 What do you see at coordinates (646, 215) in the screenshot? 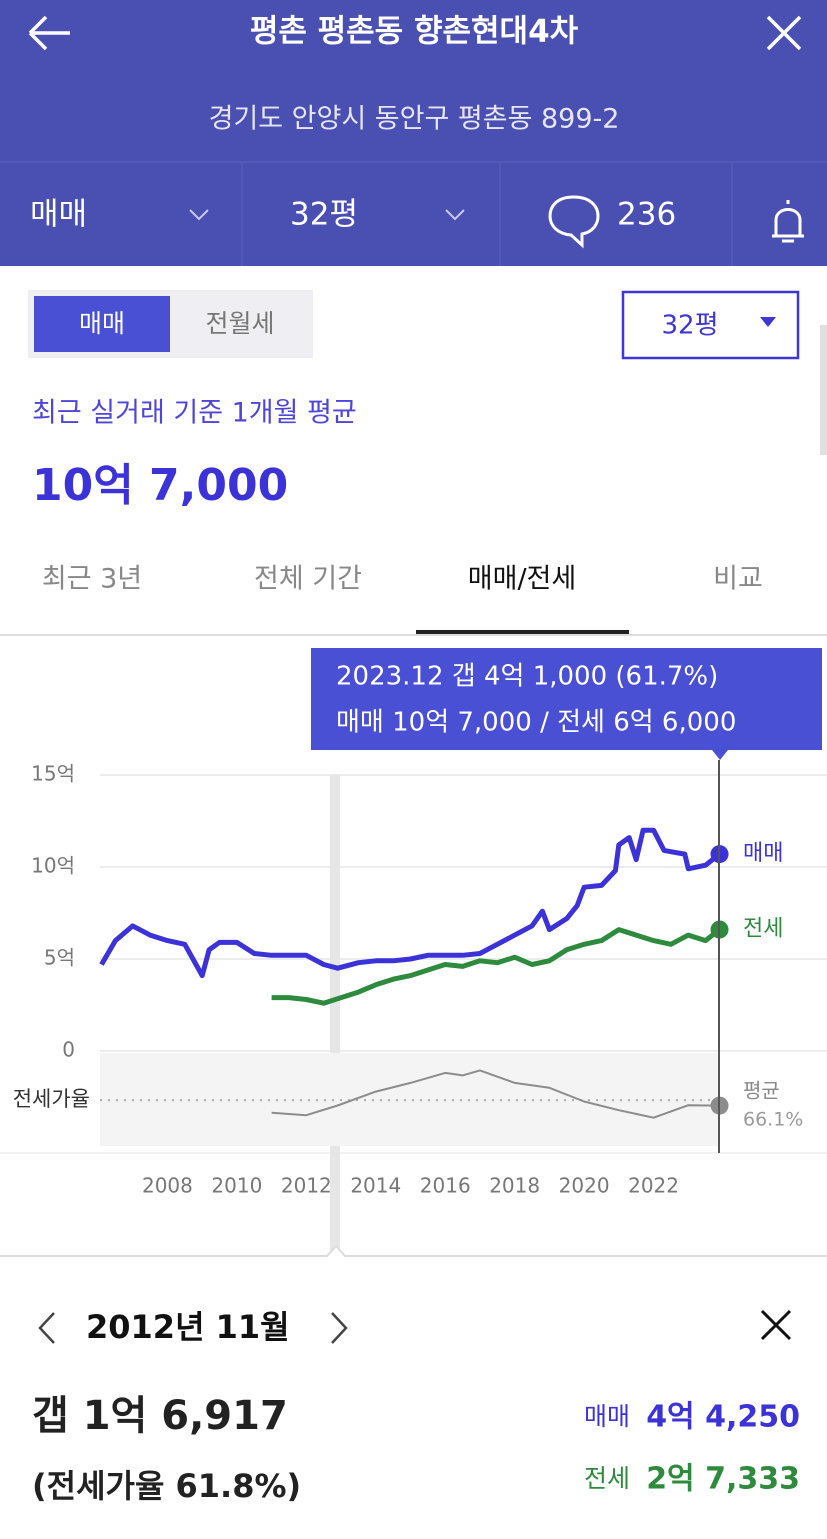
I see `comment-count: 236` at bounding box center [646, 215].